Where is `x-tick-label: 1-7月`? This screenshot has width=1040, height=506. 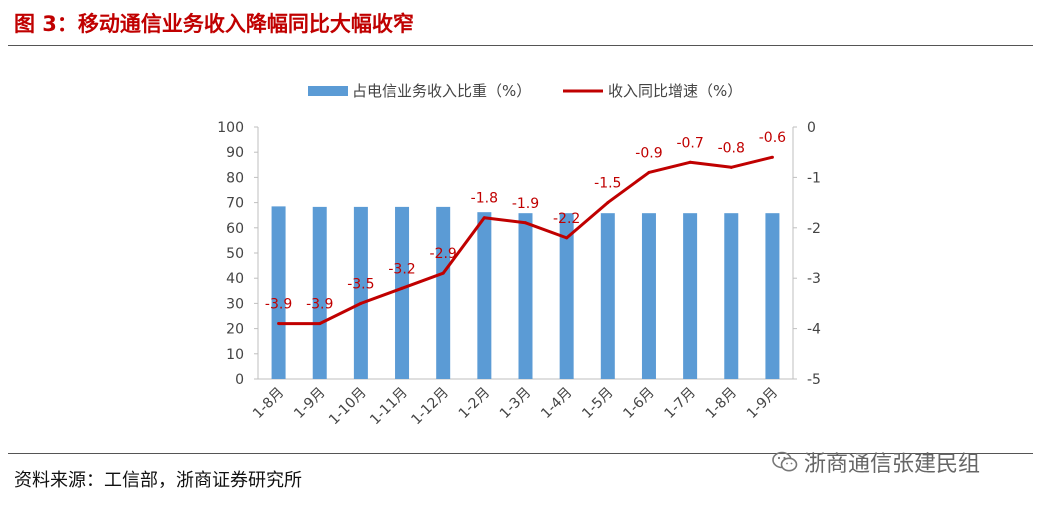 x-tick-label: 1-7月 is located at coordinates (680, 403).